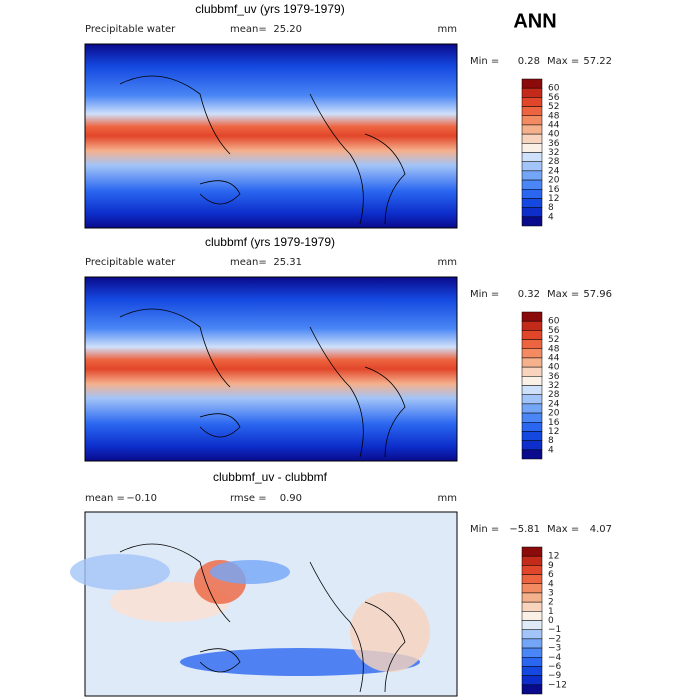 This screenshot has height=700, width=700. I want to click on panel-title: clubbmf_uv (yrs 1979-1979), so click(269, 9).